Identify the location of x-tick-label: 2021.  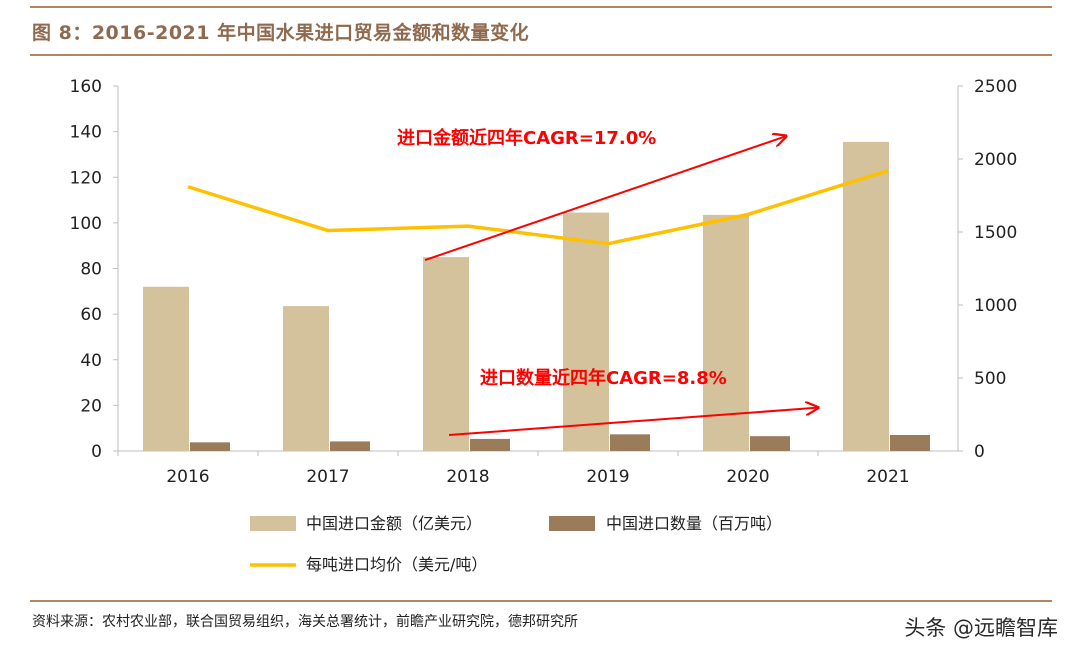
(887, 477).